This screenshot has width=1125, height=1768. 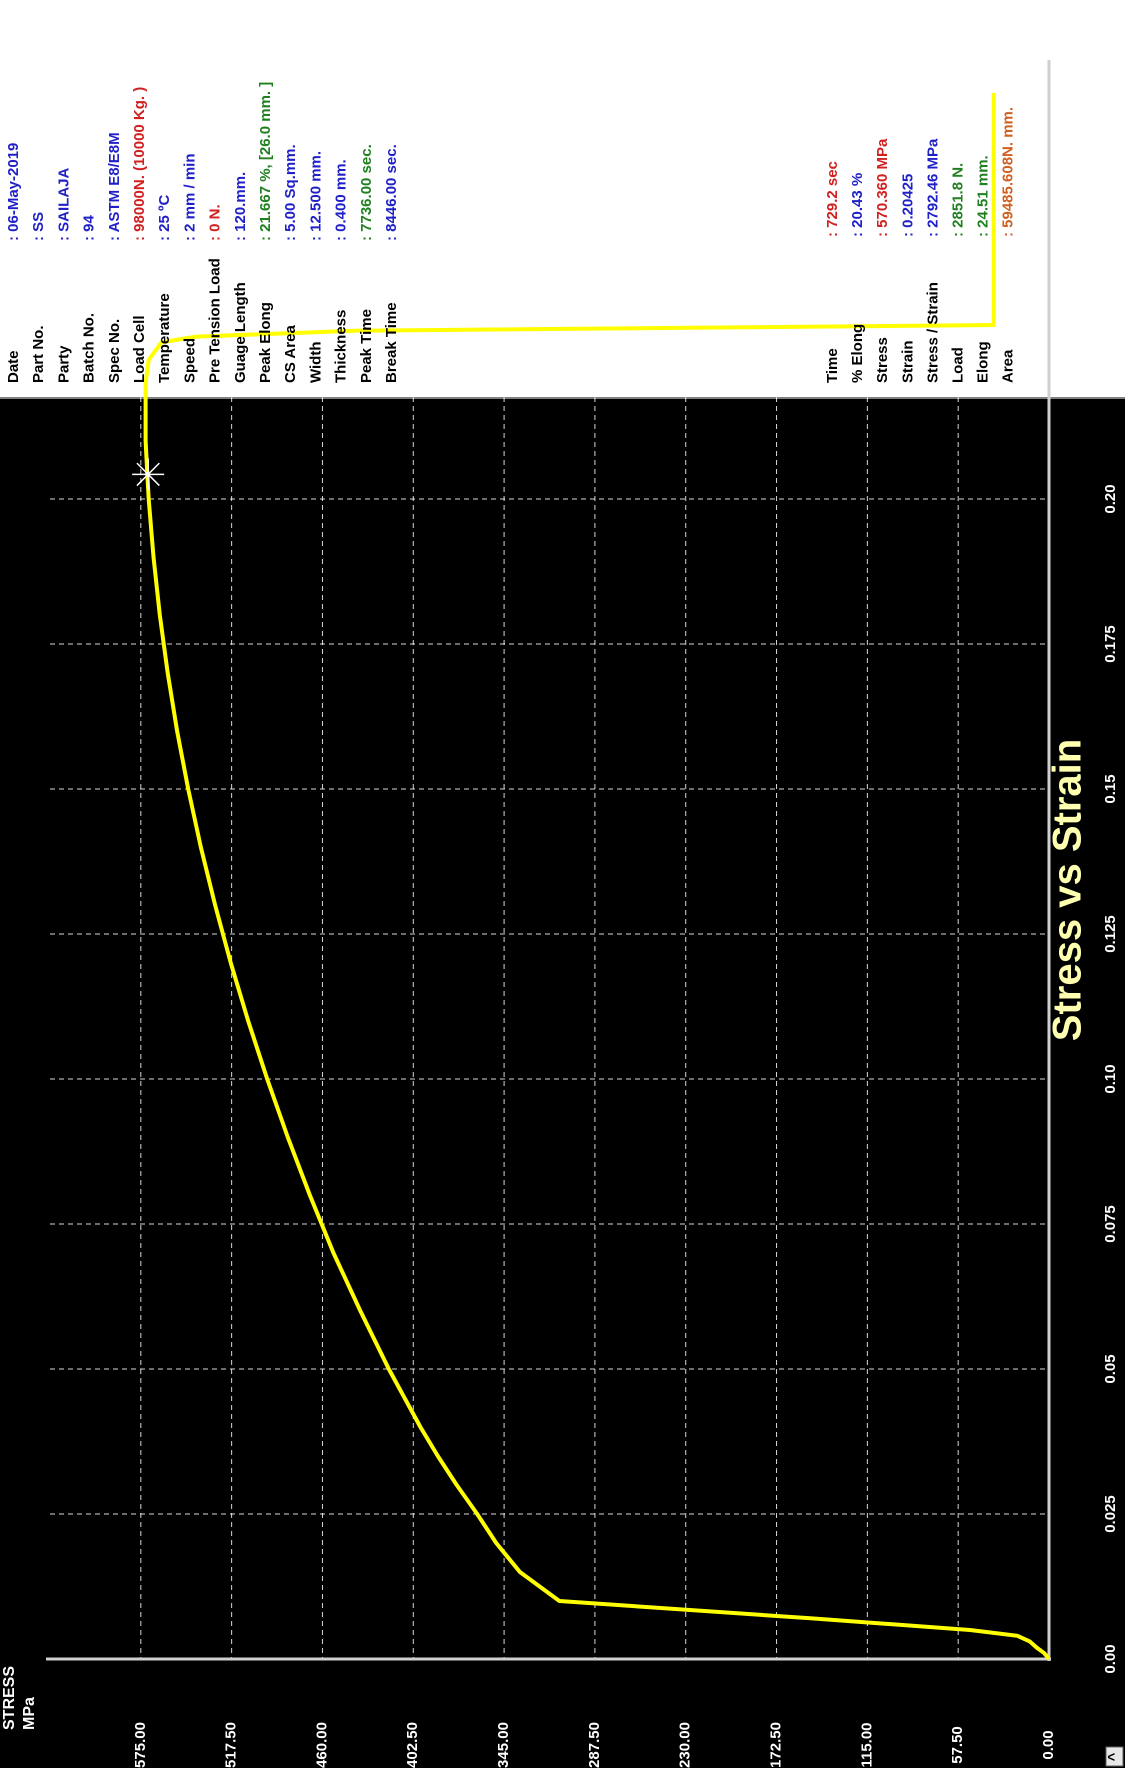 I want to click on chart-title: Stress vs Strain, so click(x=1068, y=890).